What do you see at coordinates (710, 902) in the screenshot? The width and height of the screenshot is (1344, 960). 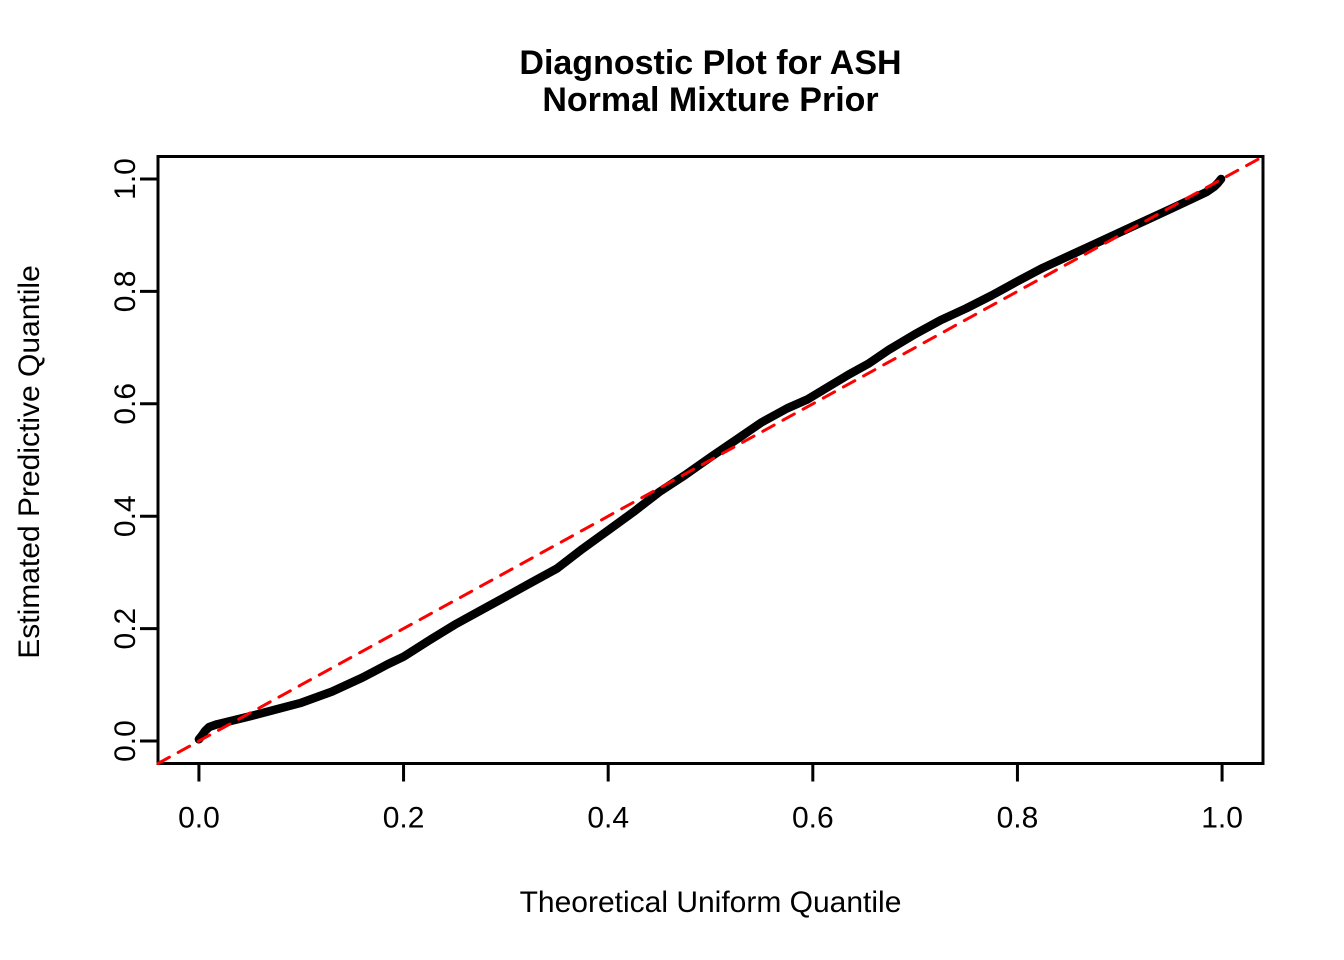 I see `x-axis-label: Theoretical Uniform Quantile` at bounding box center [710, 902].